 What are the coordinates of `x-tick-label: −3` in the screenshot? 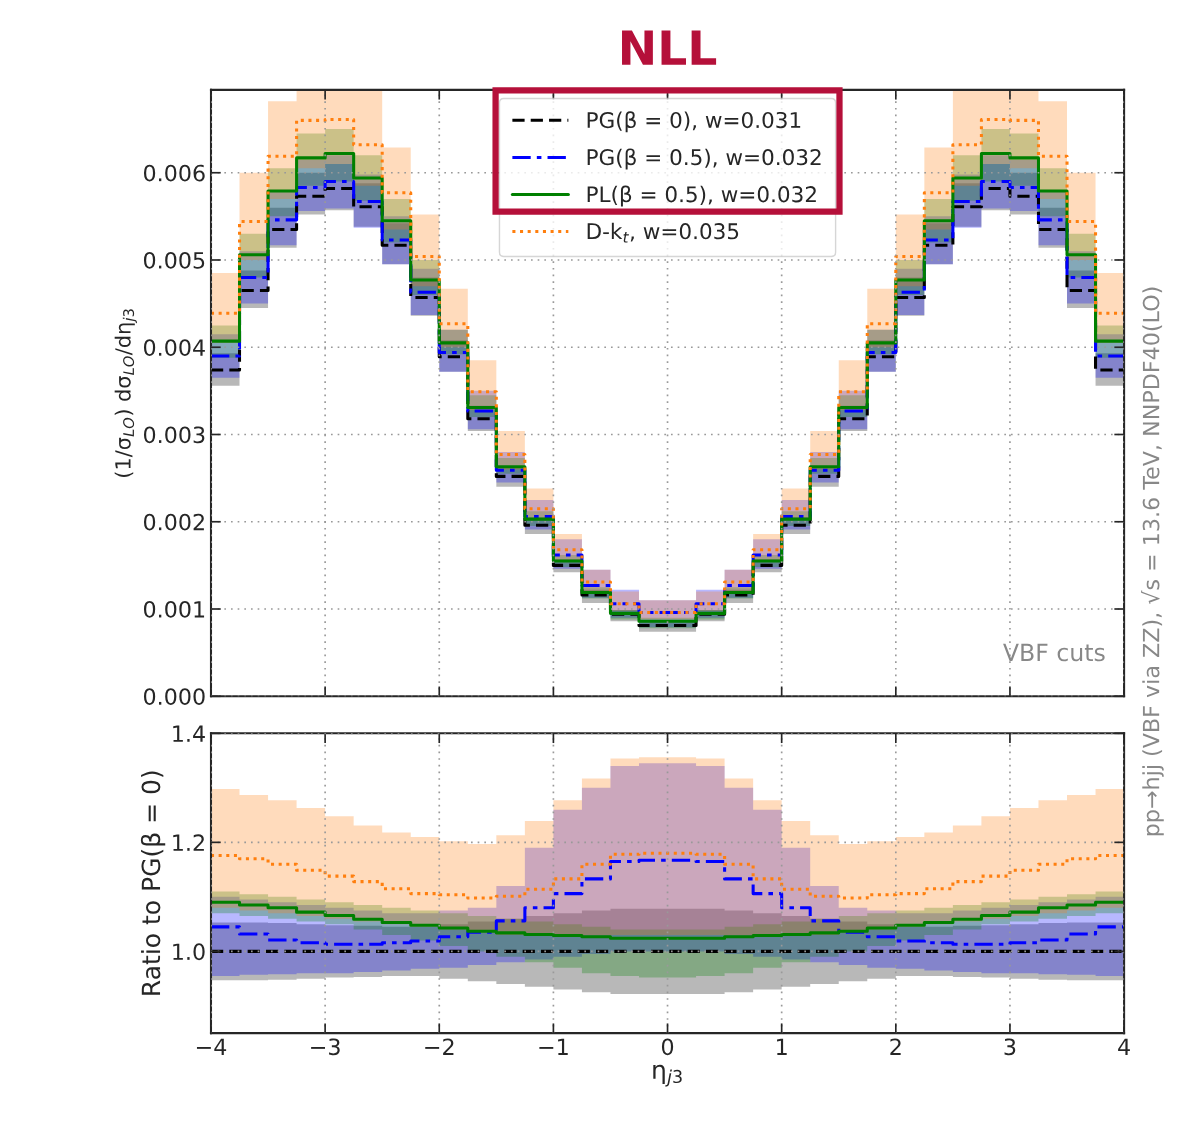 It's located at (325, 1047).